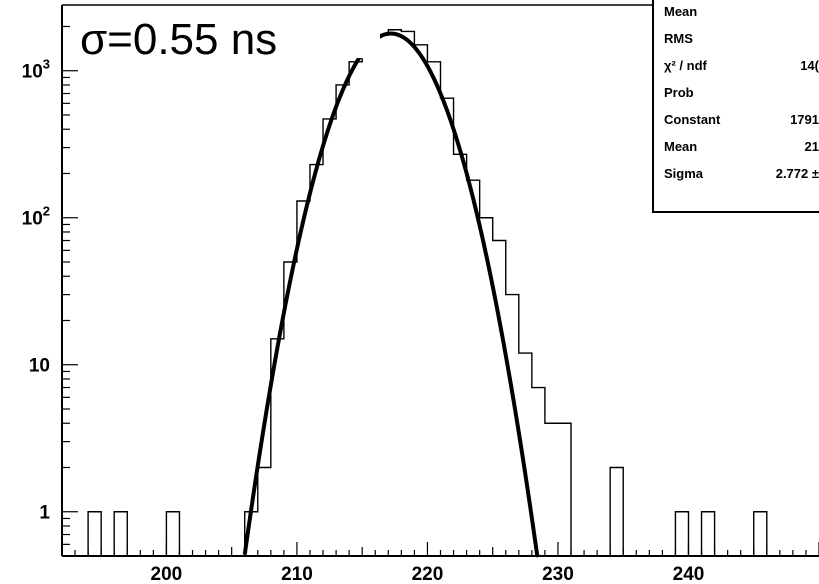 The height and width of the screenshot is (584, 819). What do you see at coordinates (689, 574) in the screenshot?
I see `x-tick-label: 240` at bounding box center [689, 574].